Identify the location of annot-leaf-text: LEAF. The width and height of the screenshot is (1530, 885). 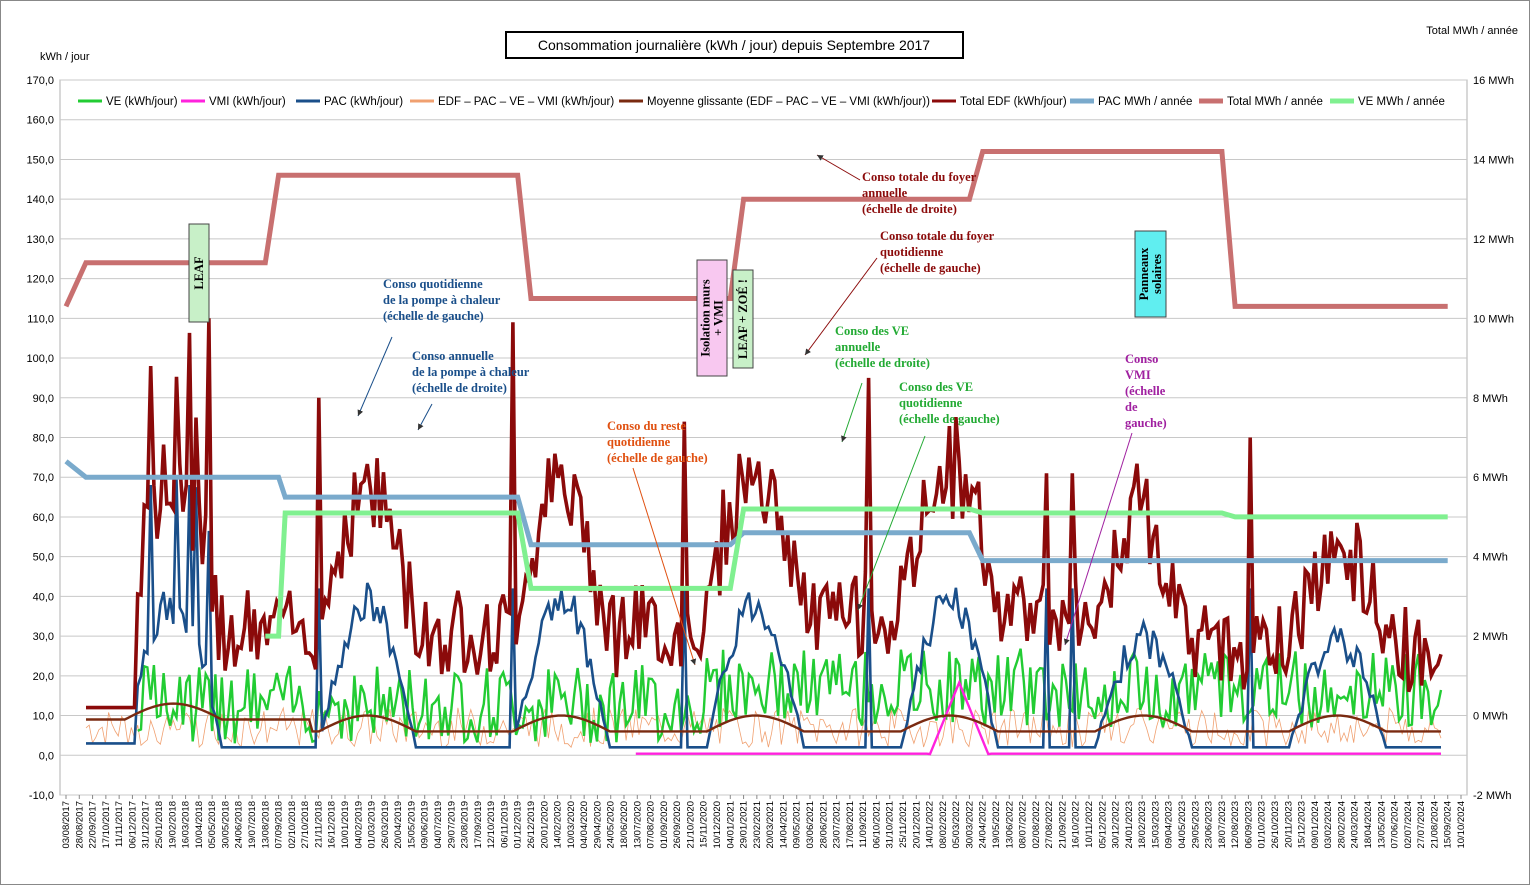
(199, 273).